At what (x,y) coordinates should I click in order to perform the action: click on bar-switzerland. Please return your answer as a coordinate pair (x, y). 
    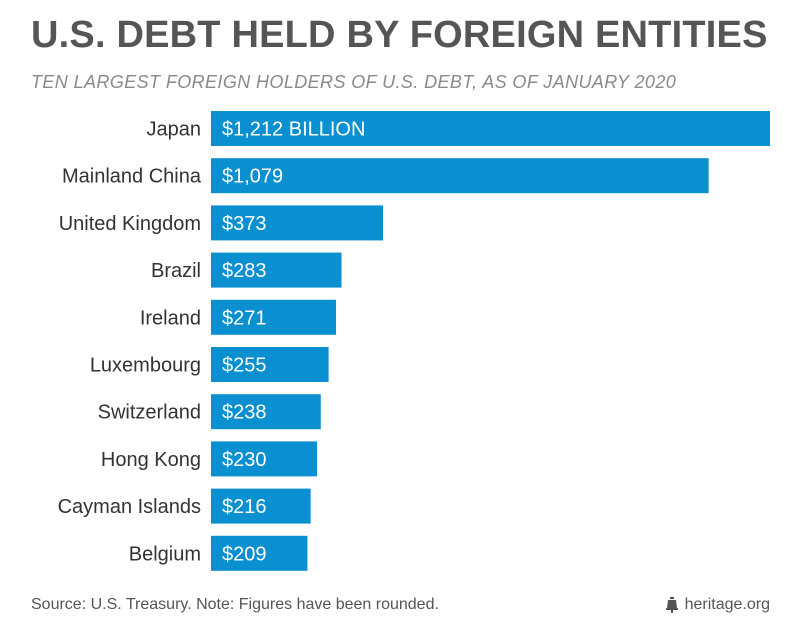
    Looking at the image, I should click on (266, 412).